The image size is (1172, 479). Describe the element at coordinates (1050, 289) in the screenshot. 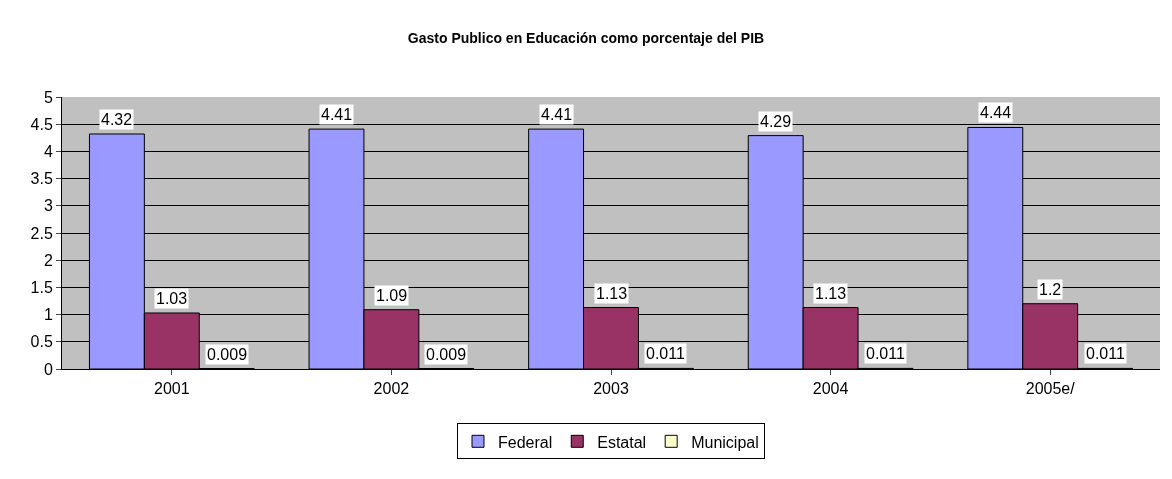

I see `data-label: 1.2` at that location.